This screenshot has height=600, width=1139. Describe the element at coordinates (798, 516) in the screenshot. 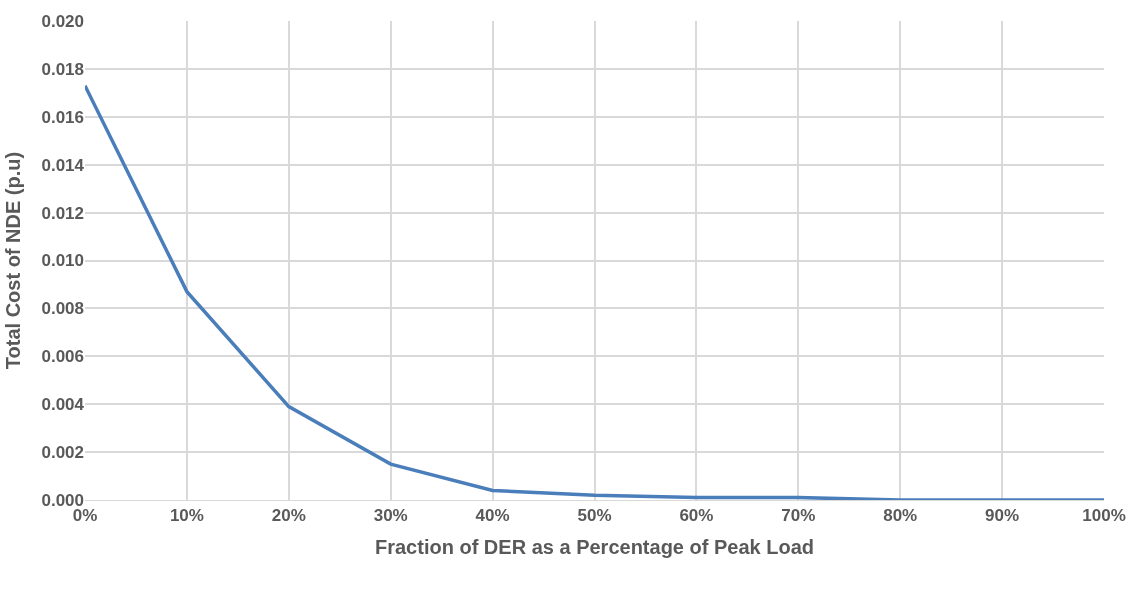

I see `x-tick-label: 70%` at that location.